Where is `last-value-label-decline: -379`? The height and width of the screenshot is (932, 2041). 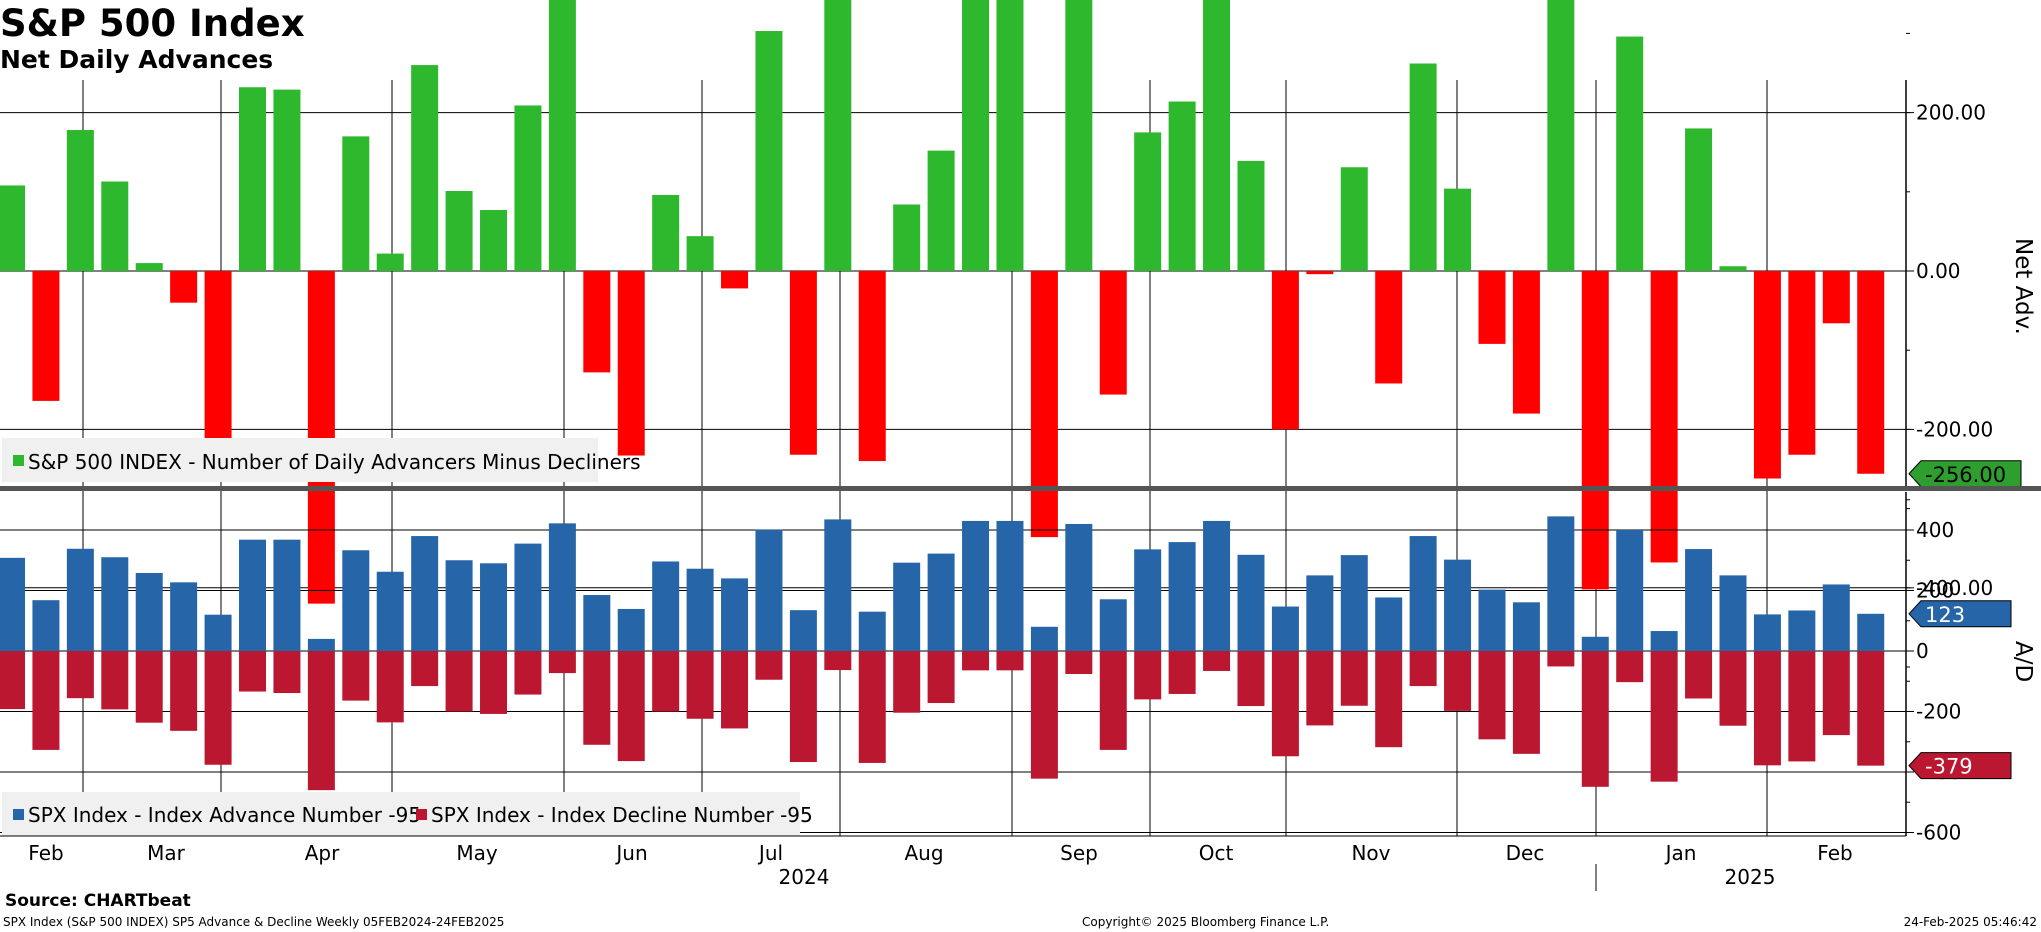 last-value-label-decline: -379 is located at coordinates (1949, 767).